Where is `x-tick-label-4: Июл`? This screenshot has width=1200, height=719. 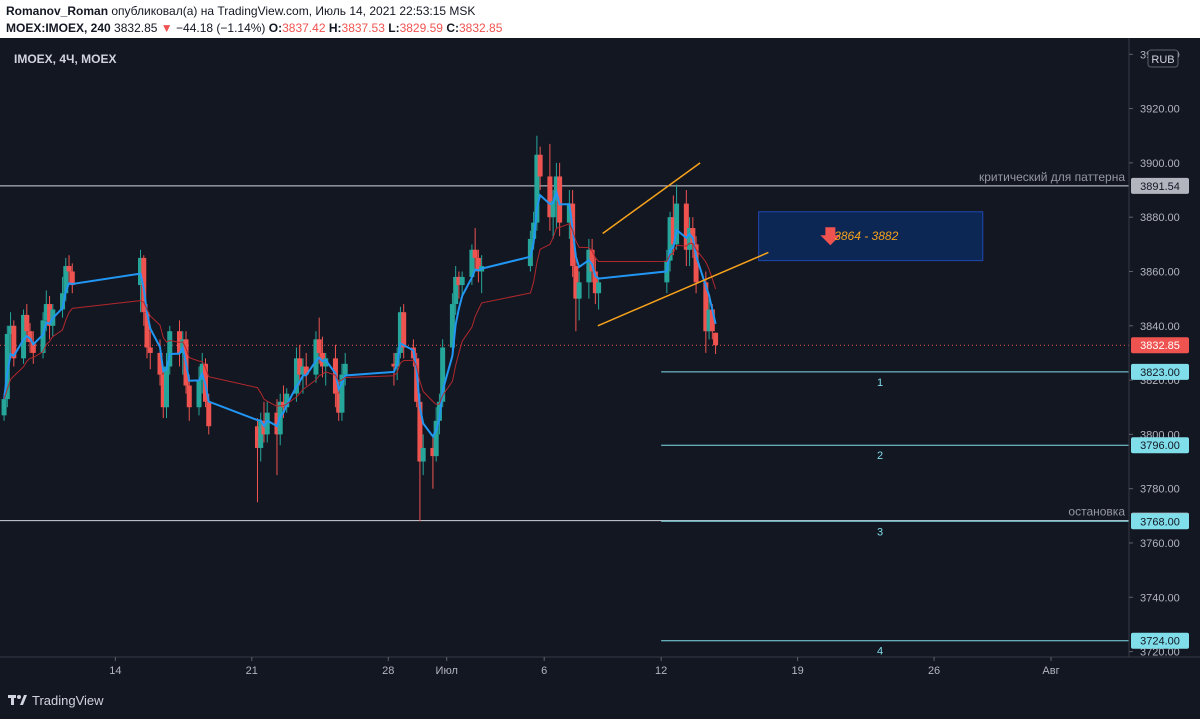
x-tick-label-4: Июл is located at coordinates (447, 671).